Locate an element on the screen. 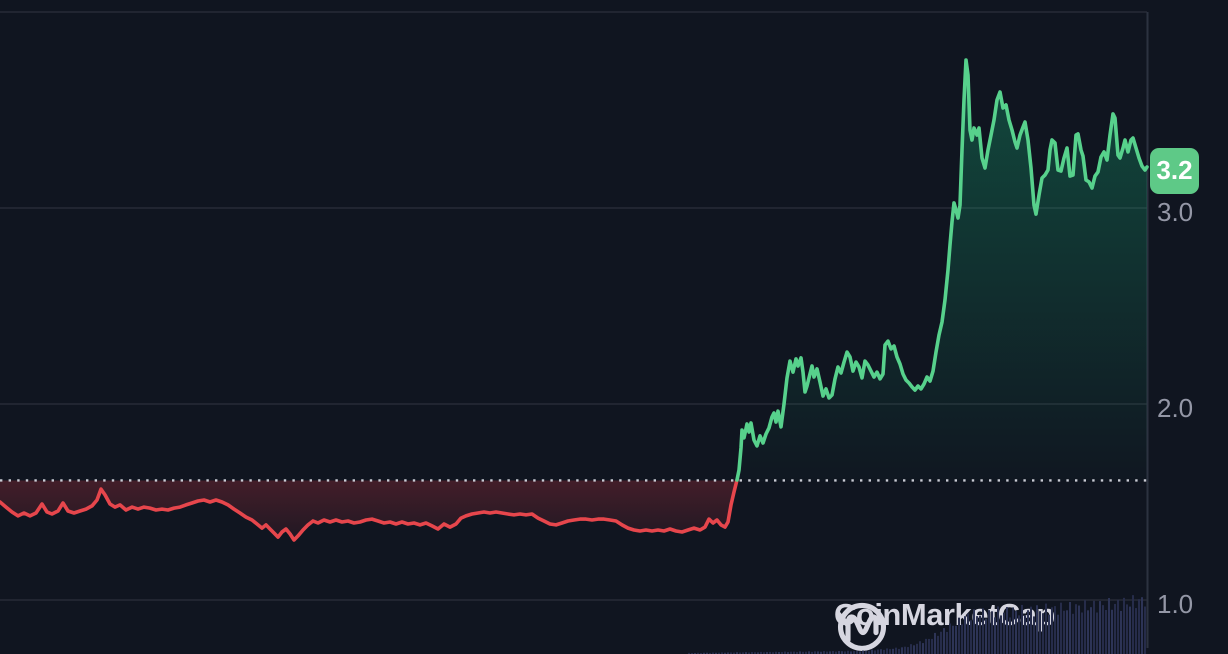 This screenshot has width=1228, height=654. volume-bars is located at coordinates (917, 624).